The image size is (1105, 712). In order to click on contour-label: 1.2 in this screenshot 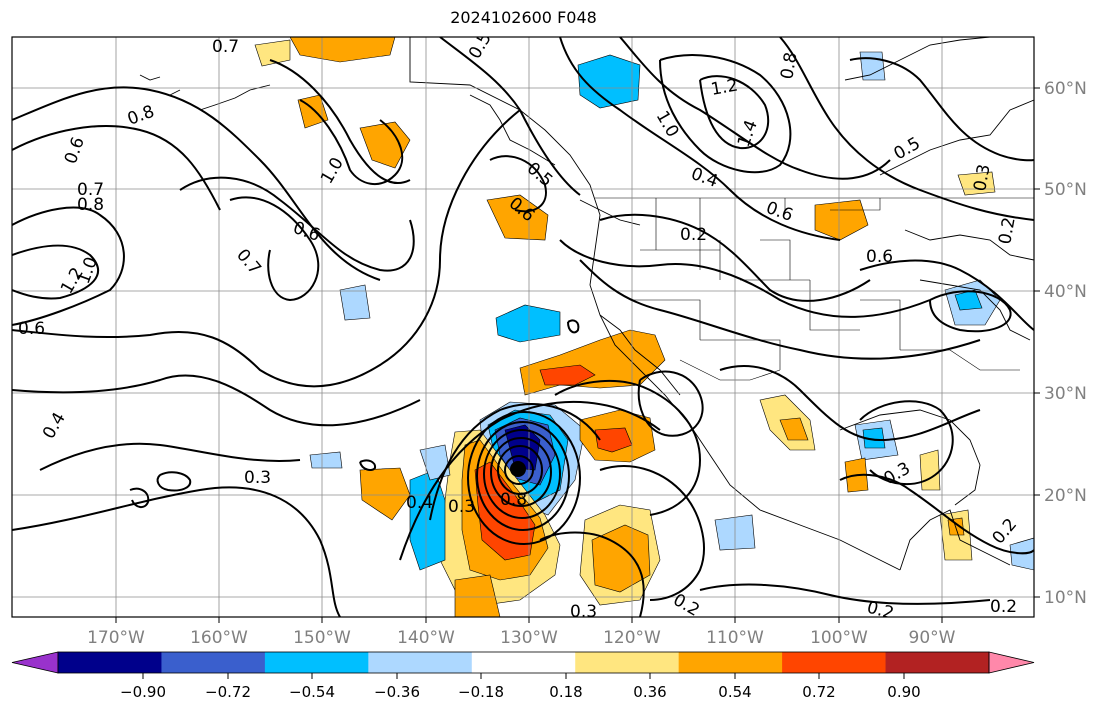, I will do `click(724, 88)`.